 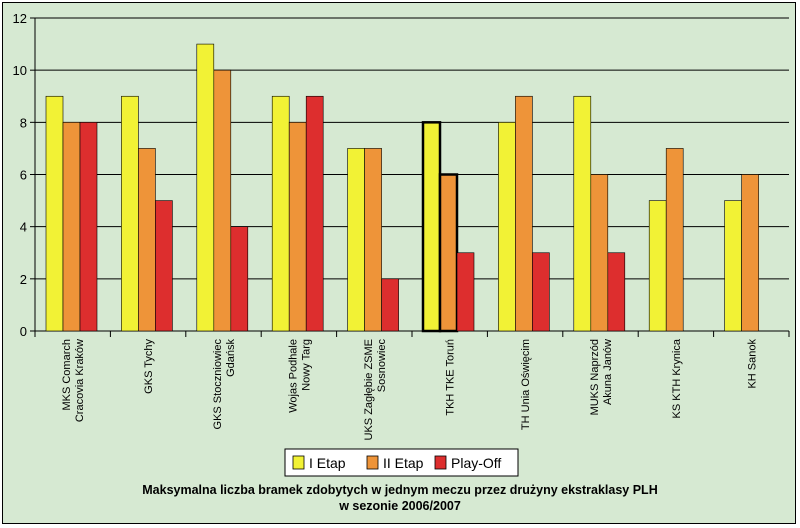 What do you see at coordinates (23, 122) in the screenshot?
I see `y-tick-label: 8` at bounding box center [23, 122].